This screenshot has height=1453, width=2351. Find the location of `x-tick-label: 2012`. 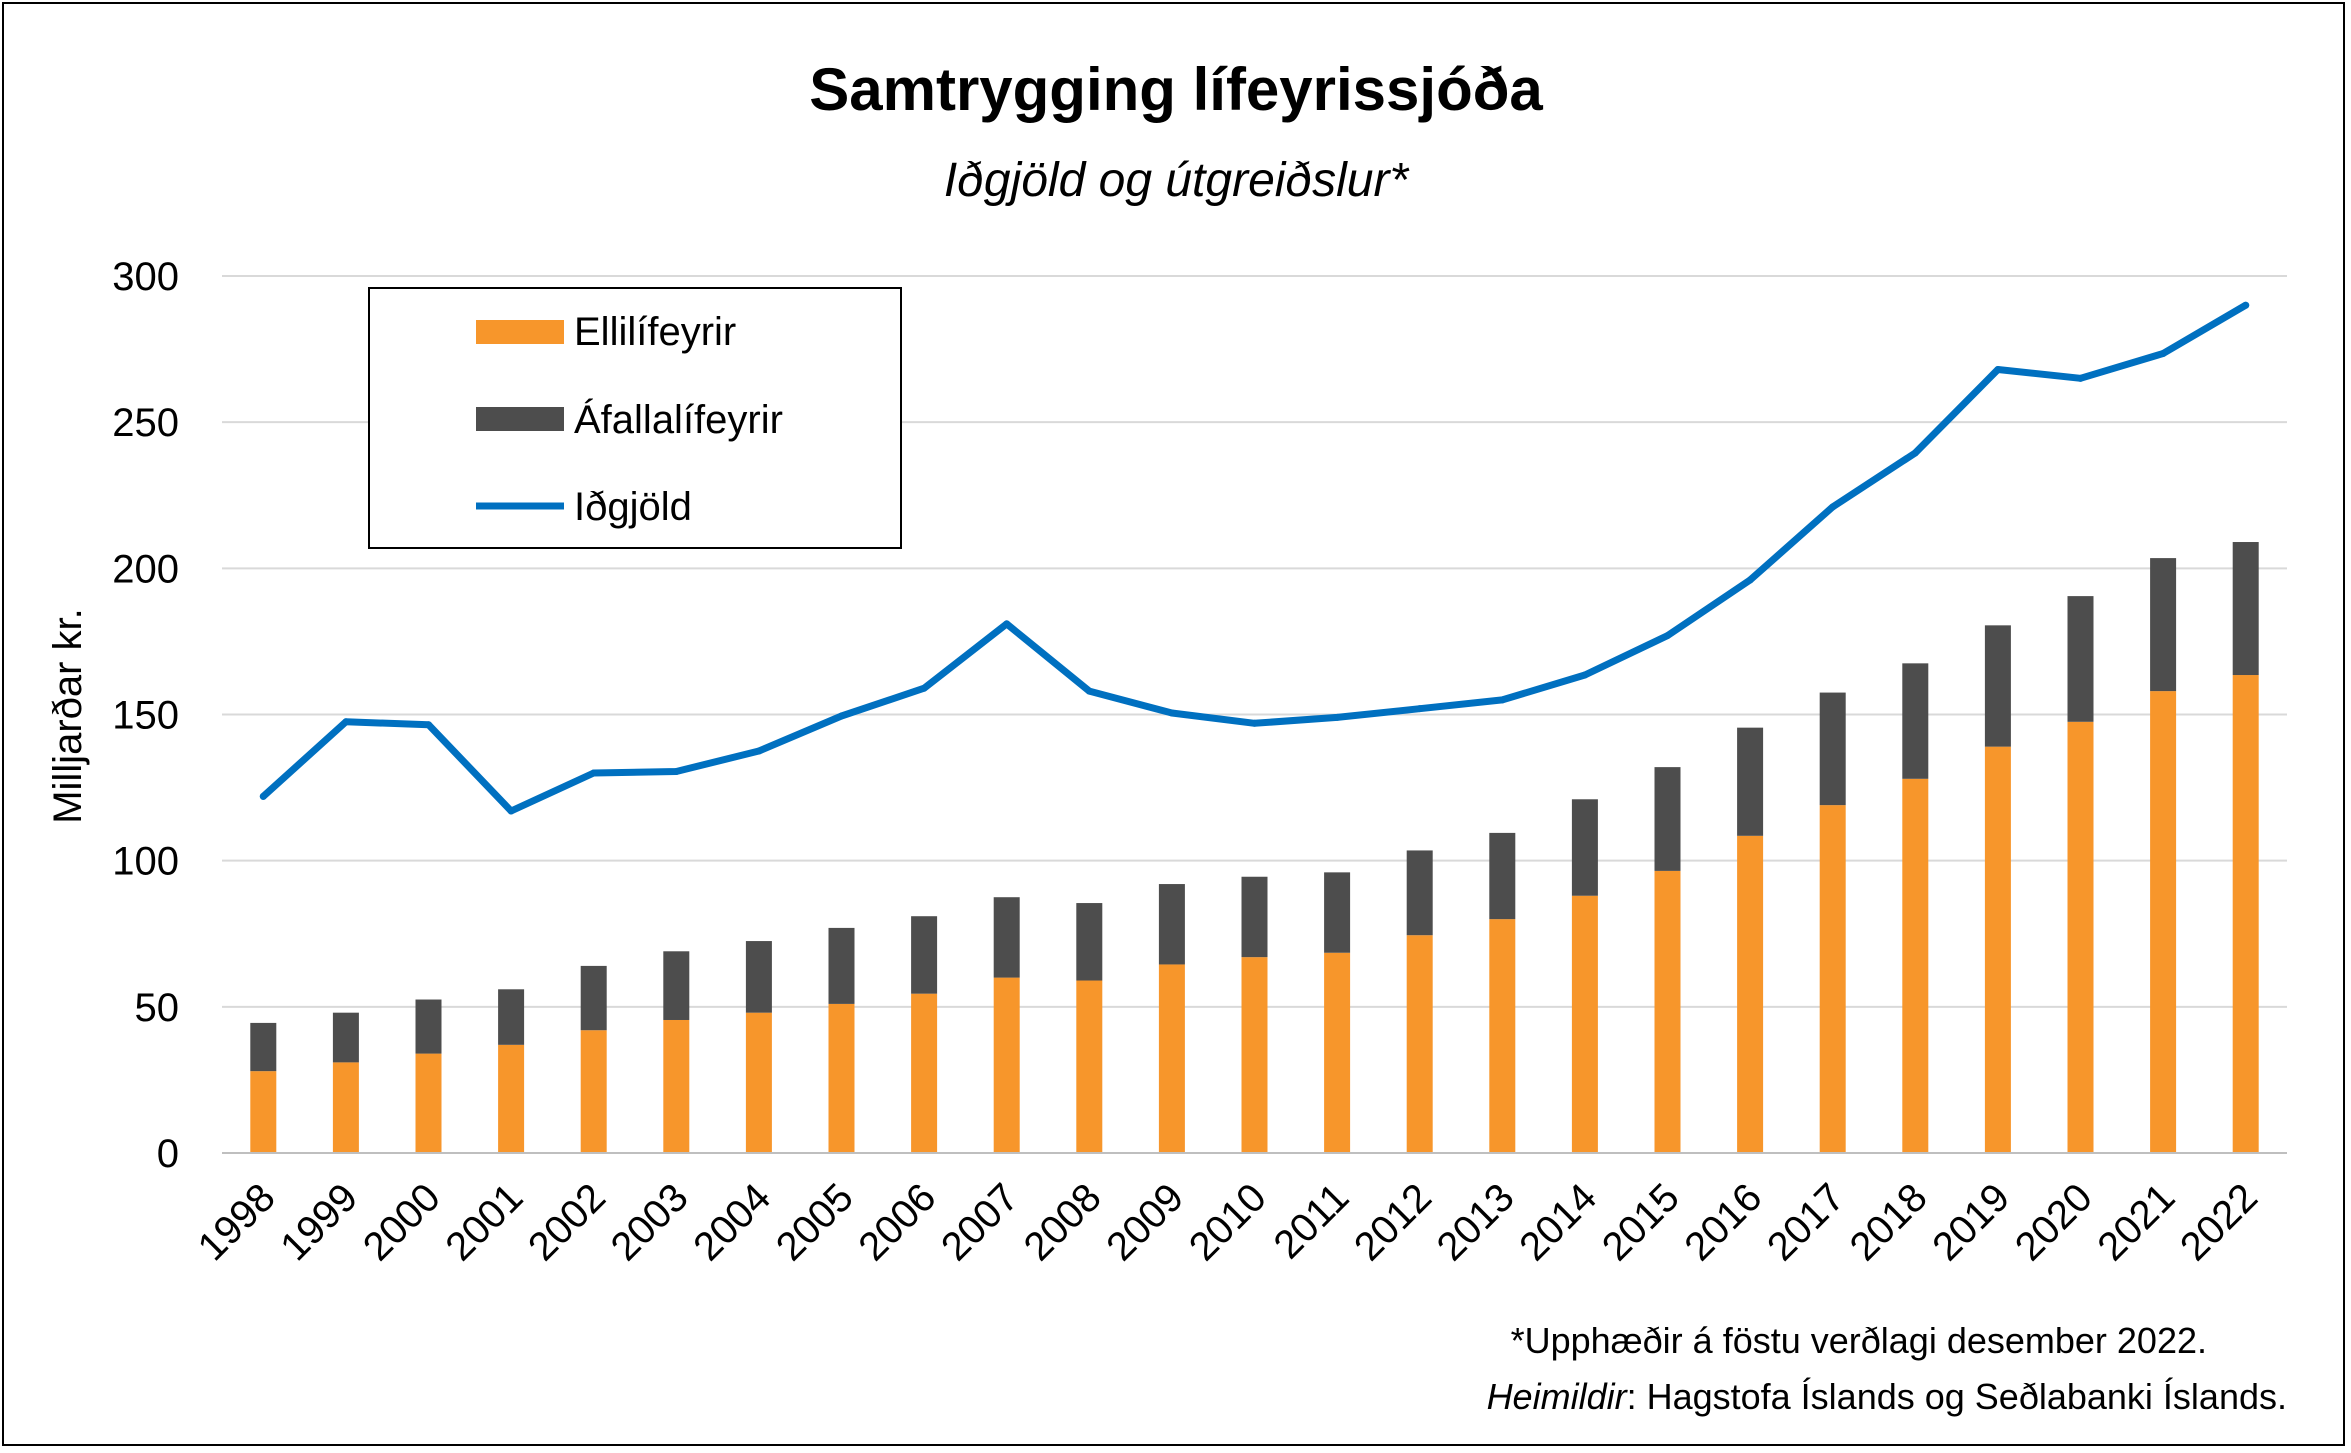

x-tick-label: 2012 is located at coordinates (1393, 1222).